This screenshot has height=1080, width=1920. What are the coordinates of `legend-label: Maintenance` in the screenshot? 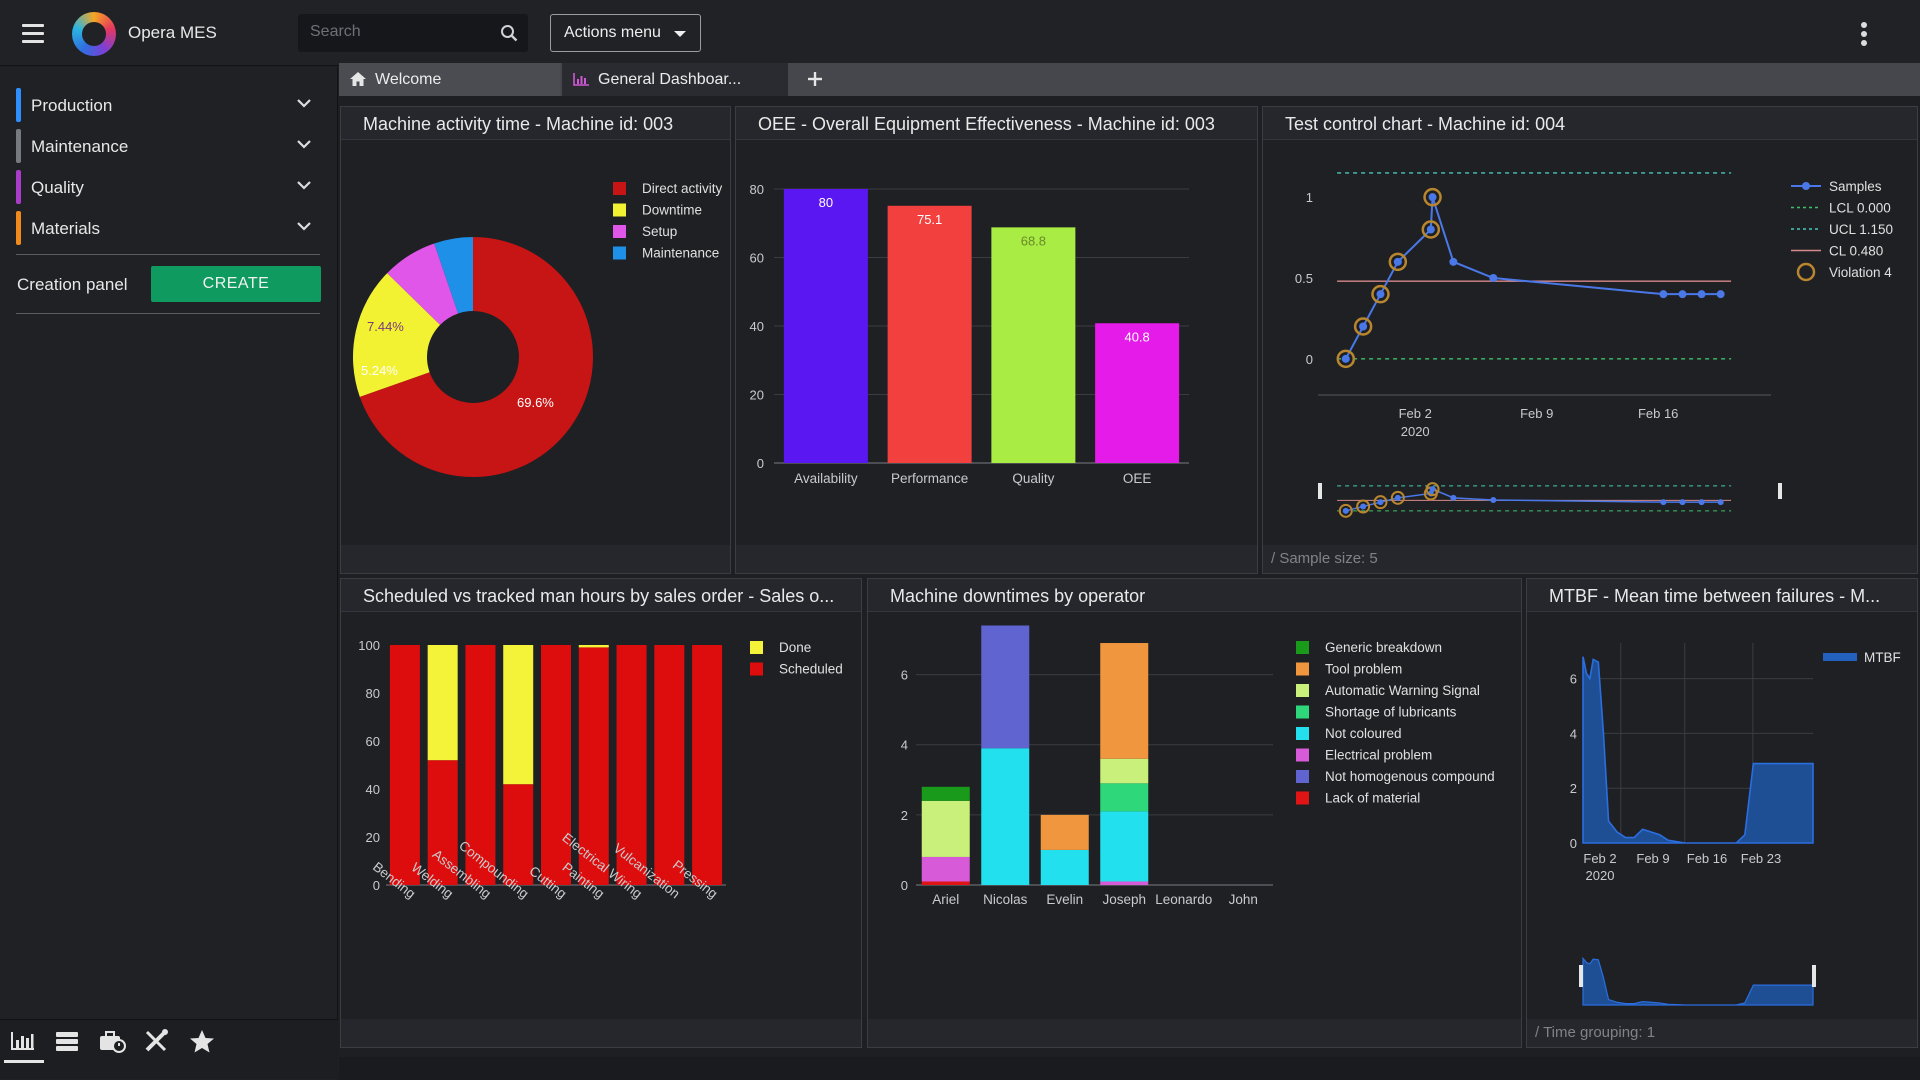 It's located at (680, 253).